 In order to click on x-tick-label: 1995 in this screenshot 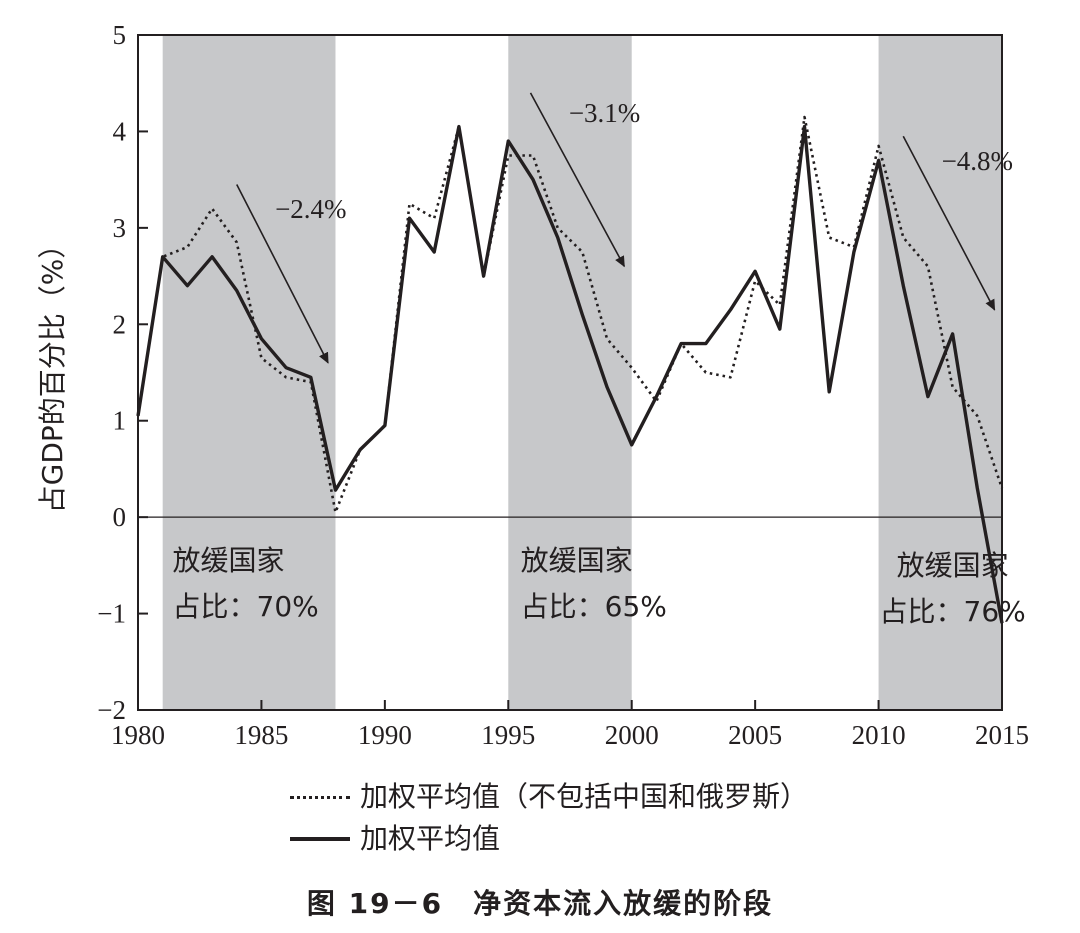, I will do `click(508, 735)`.